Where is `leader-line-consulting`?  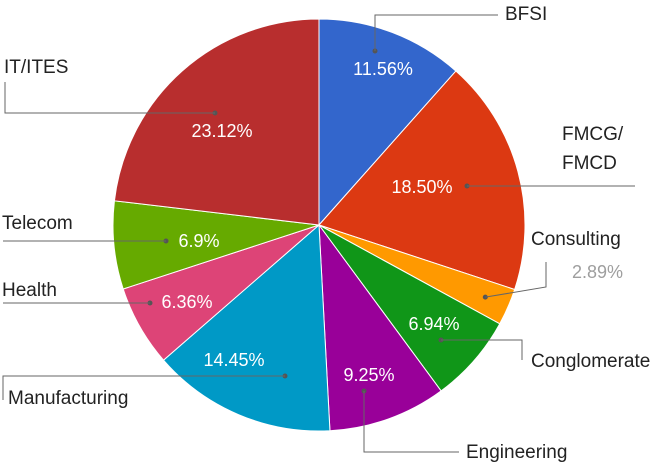 leader-line-consulting is located at coordinates (516, 280).